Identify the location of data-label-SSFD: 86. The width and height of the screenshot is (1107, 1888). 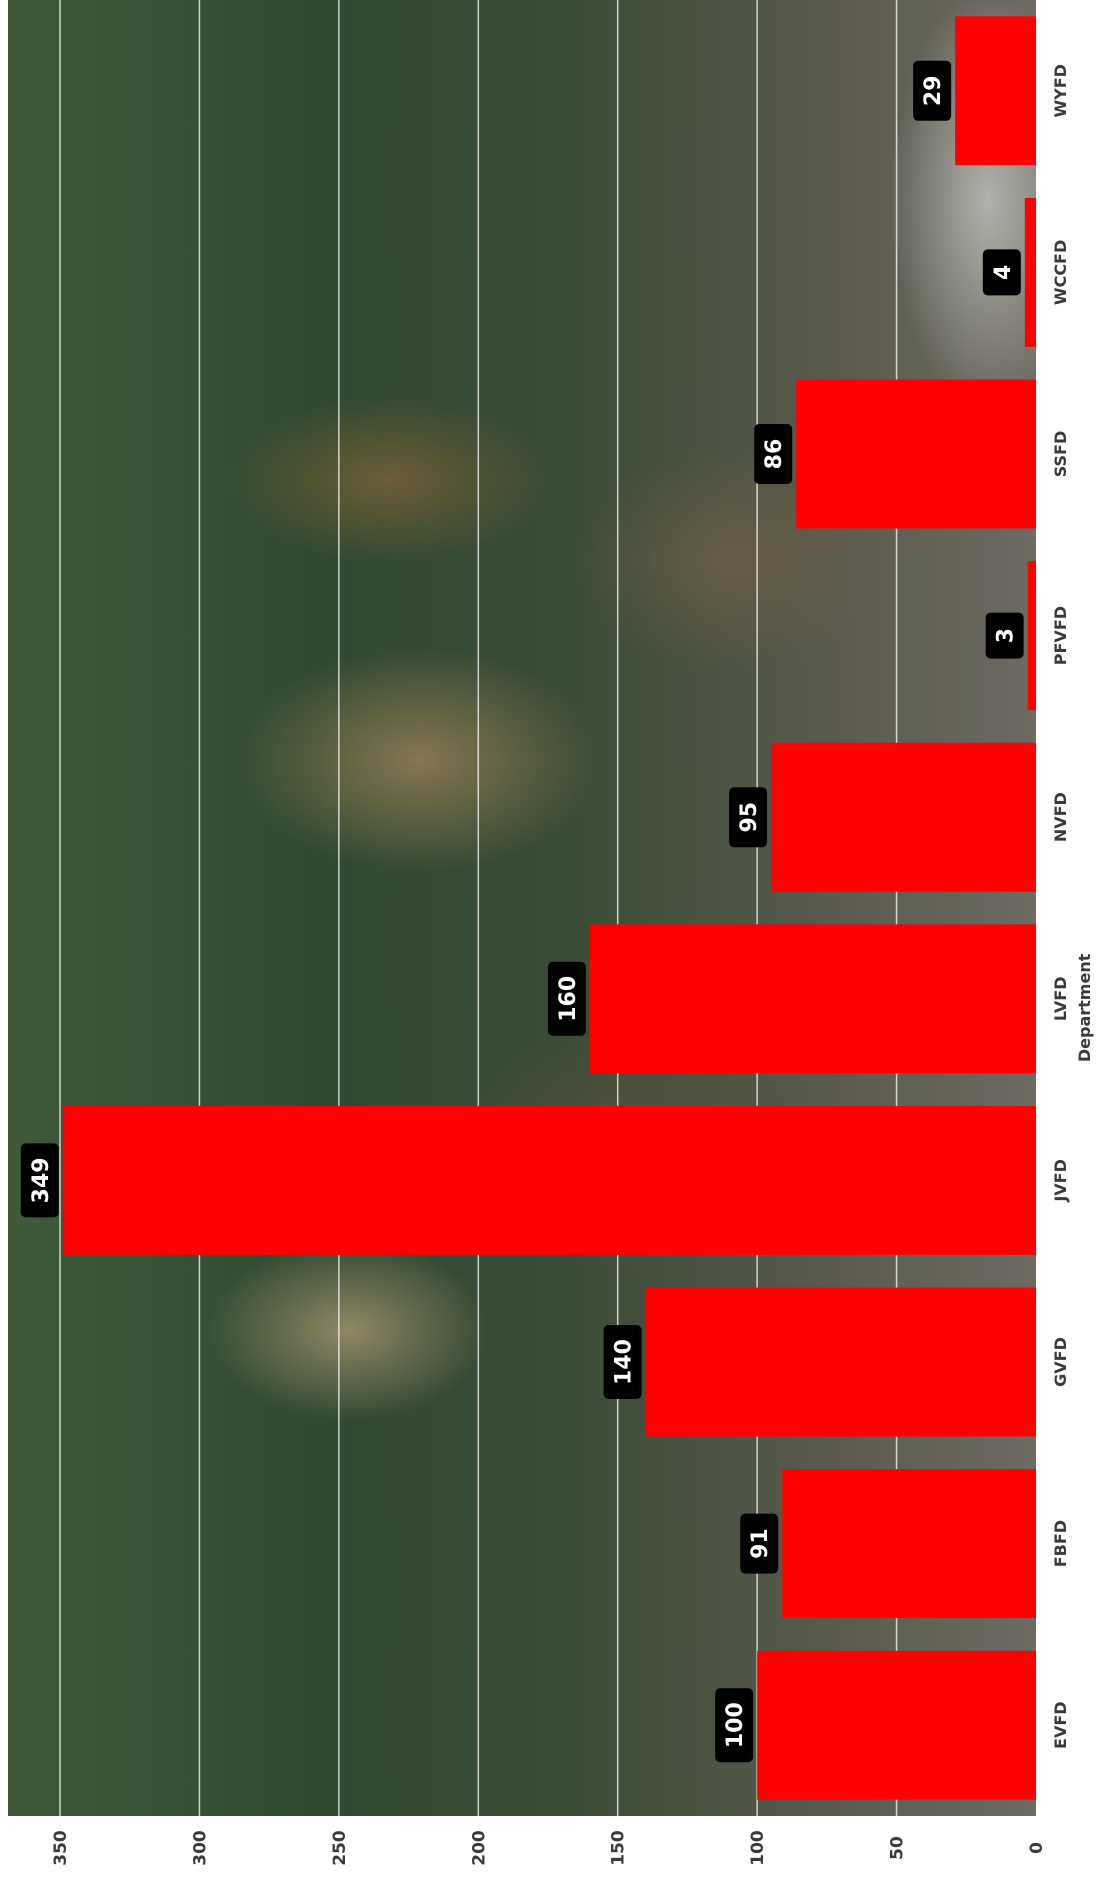
(773, 454).